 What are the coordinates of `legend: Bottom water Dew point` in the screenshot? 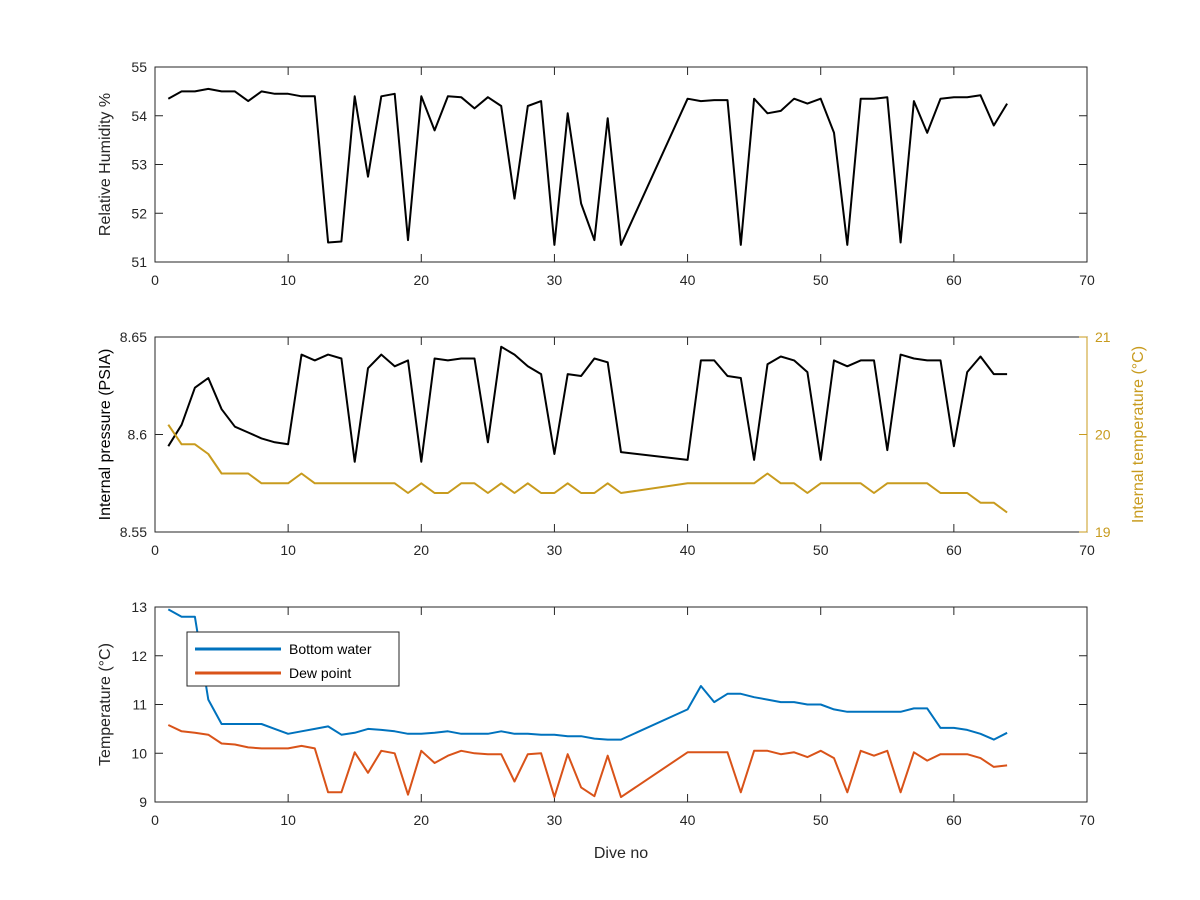 It's located at (293, 659).